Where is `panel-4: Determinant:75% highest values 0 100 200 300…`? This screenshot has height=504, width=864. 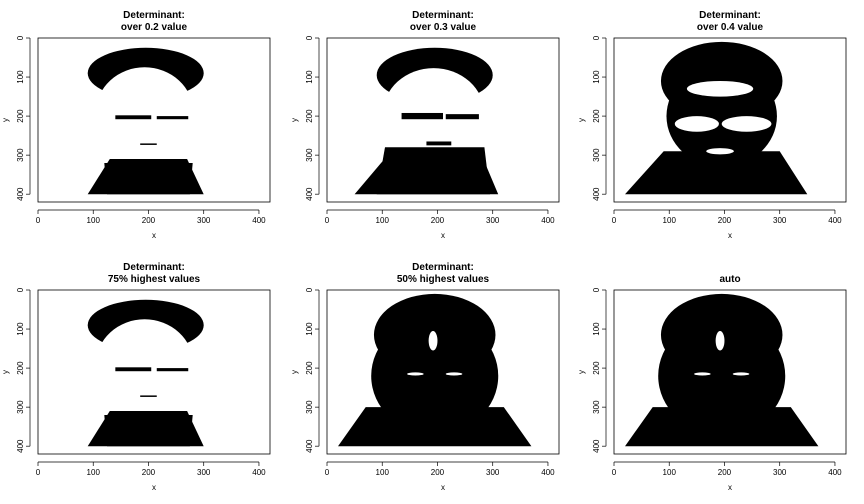 panel-4: Determinant:75% highest values 0 100 200 300… is located at coordinates (136, 377).